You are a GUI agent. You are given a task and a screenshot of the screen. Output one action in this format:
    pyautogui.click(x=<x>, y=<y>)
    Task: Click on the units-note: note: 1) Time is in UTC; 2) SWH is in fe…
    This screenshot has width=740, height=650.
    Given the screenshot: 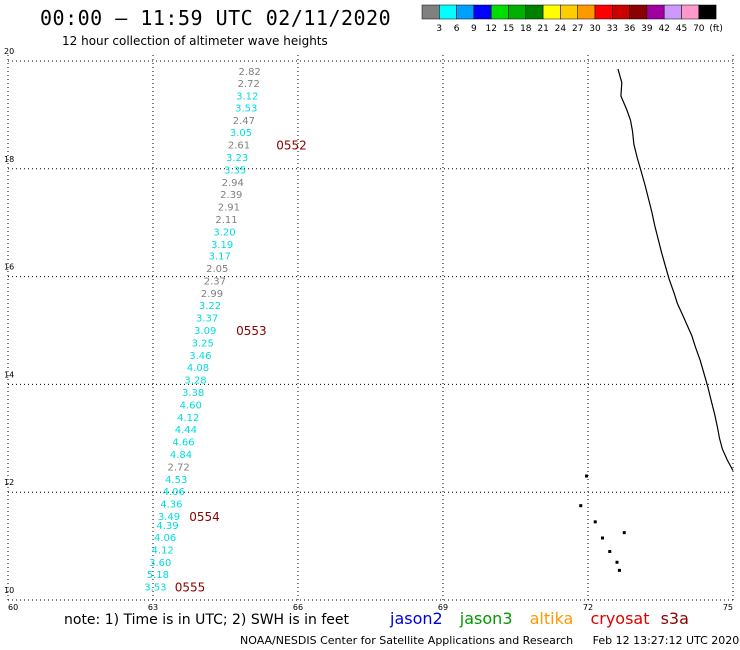 What is the action you would take?
    pyautogui.click(x=207, y=620)
    